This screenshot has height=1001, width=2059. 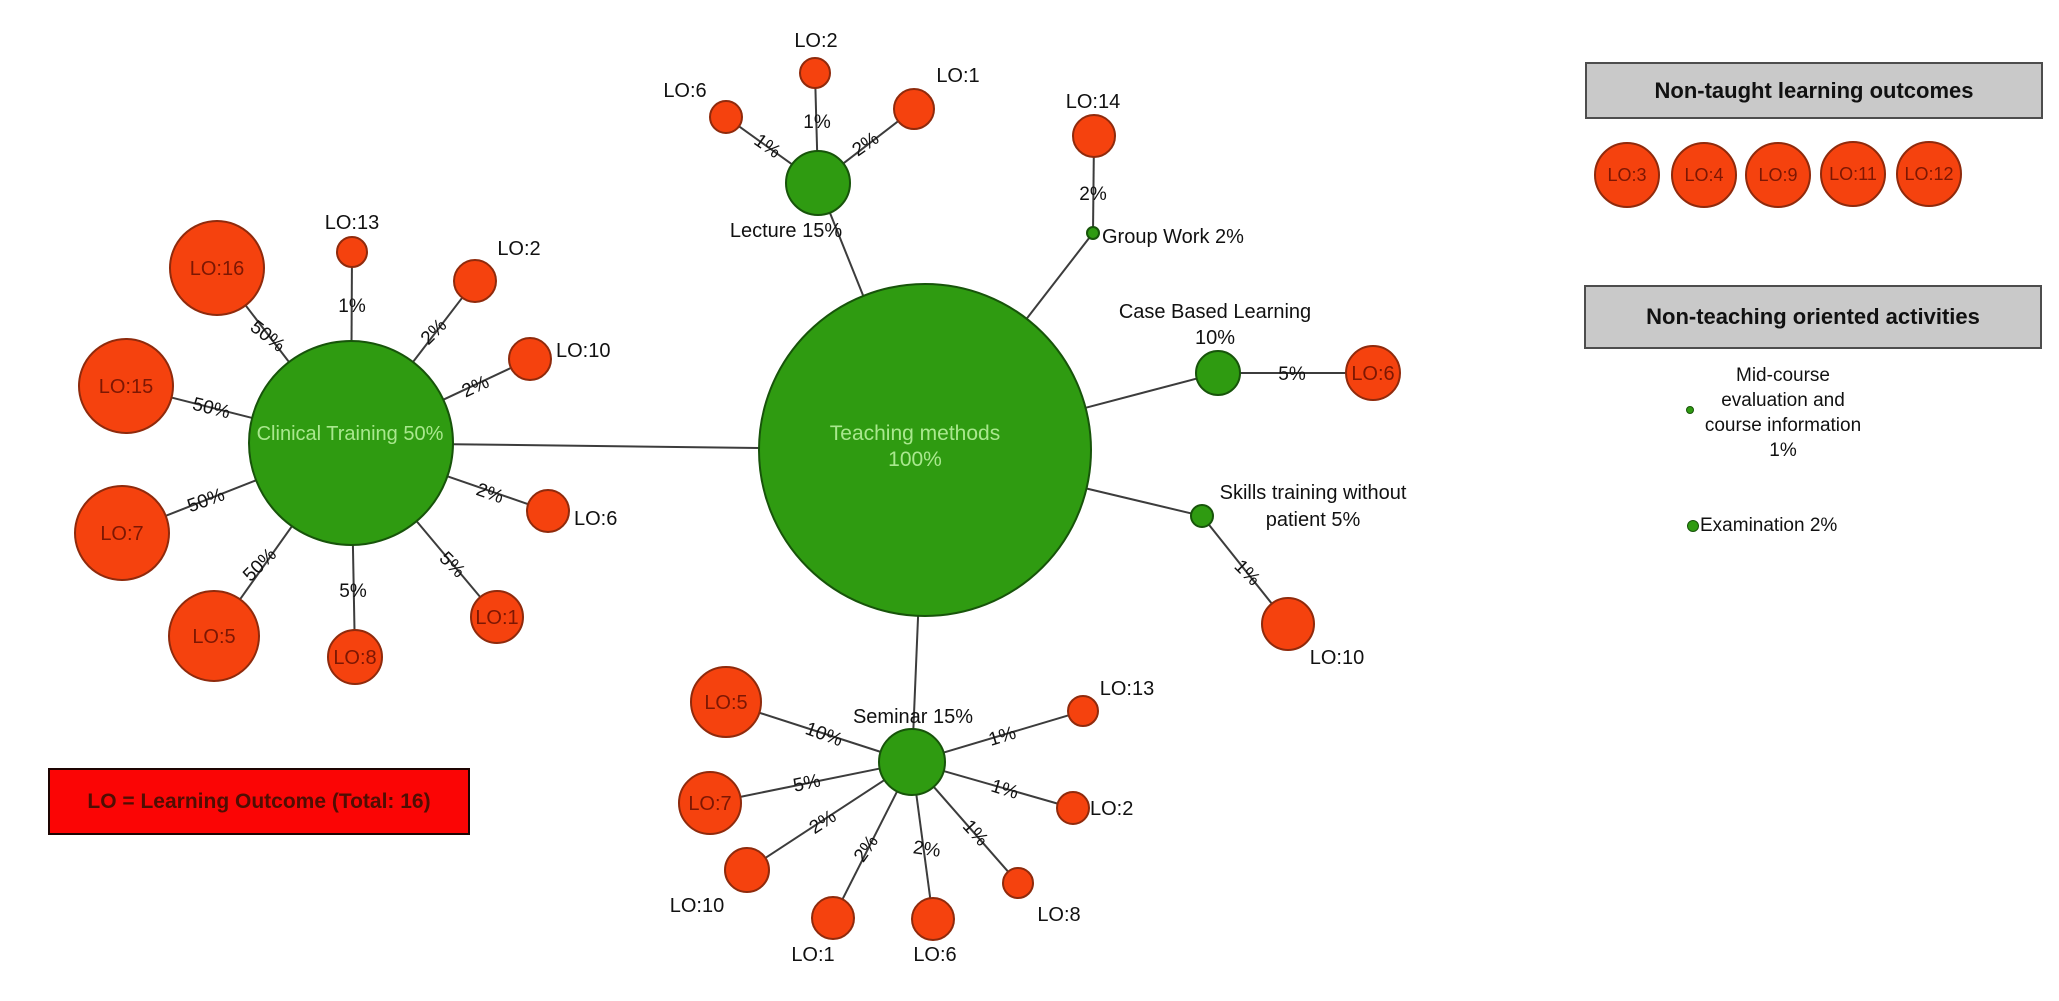 I want to click on edge-seminar-s_lo6, so click(x=923, y=846).